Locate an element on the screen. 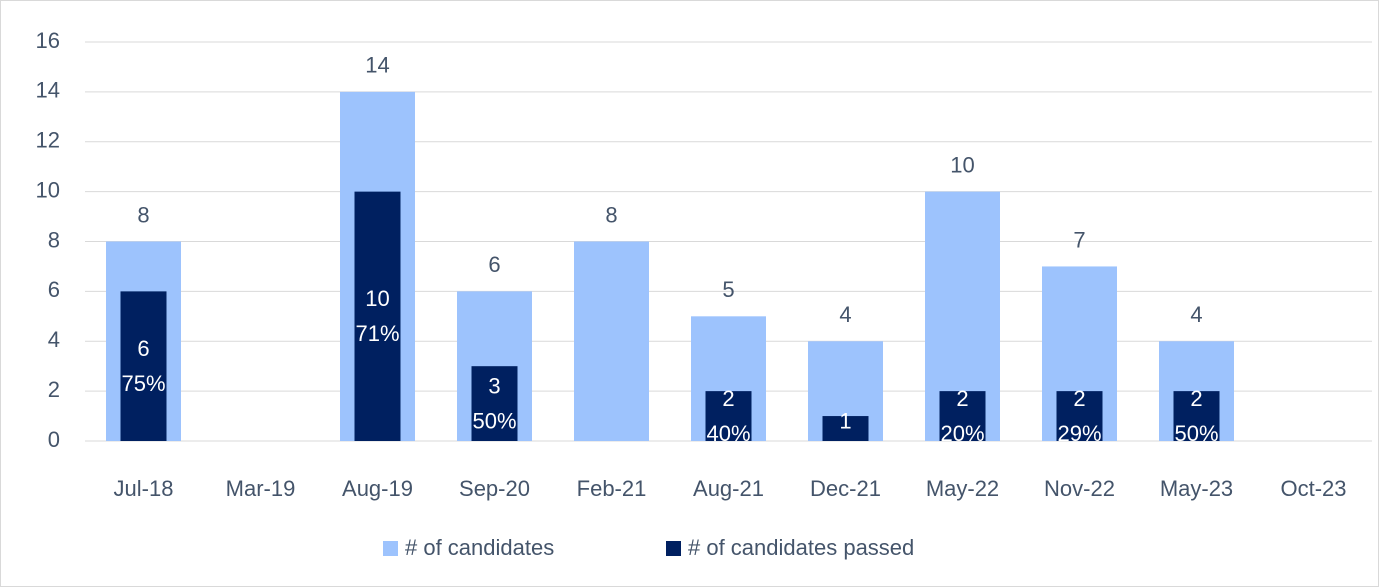 This screenshot has width=1379, height=587. data-label: 1 is located at coordinates (845, 420).